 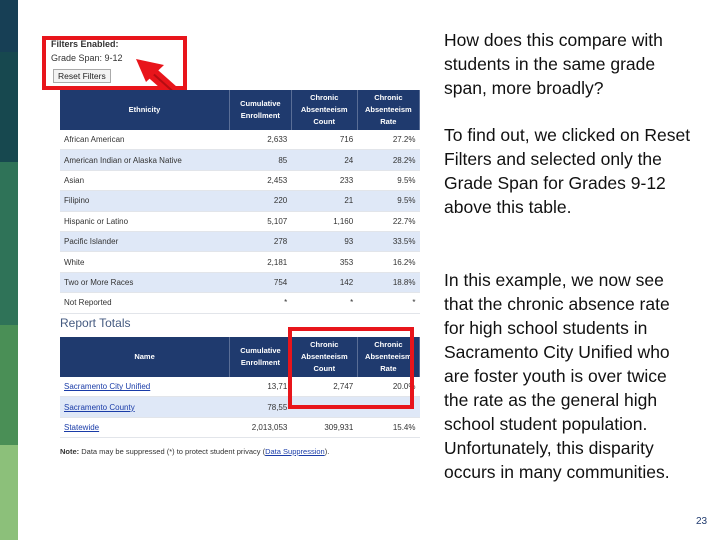 I want to click on cell-enrollment: 78,55, so click(x=260, y=407).